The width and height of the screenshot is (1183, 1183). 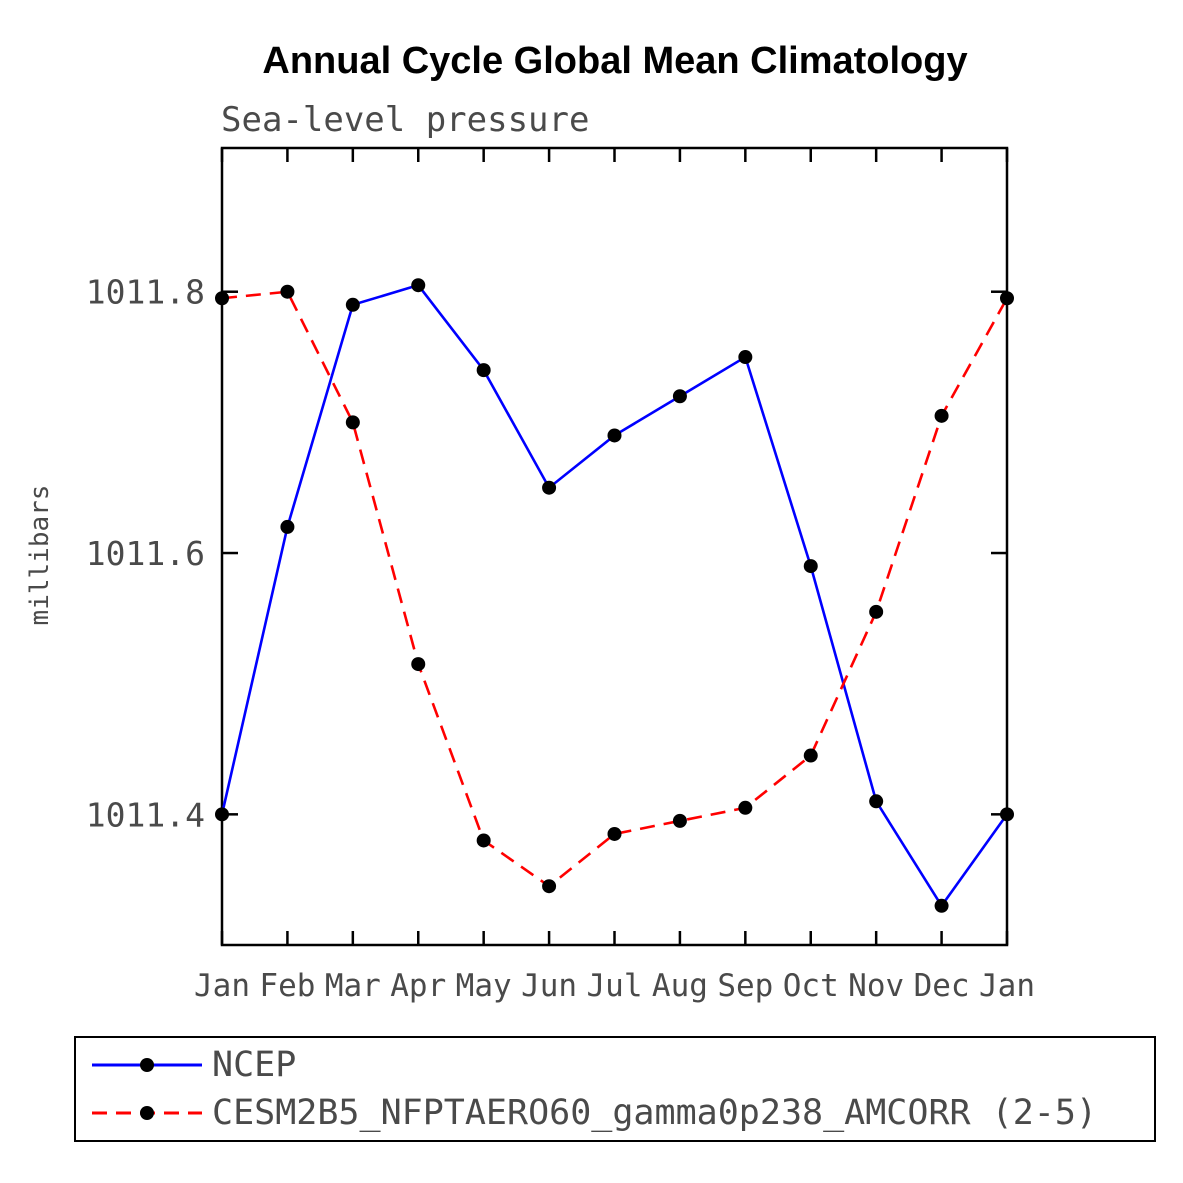 I want to click on x-tick-label: Jun, so click(x=549, y=986).